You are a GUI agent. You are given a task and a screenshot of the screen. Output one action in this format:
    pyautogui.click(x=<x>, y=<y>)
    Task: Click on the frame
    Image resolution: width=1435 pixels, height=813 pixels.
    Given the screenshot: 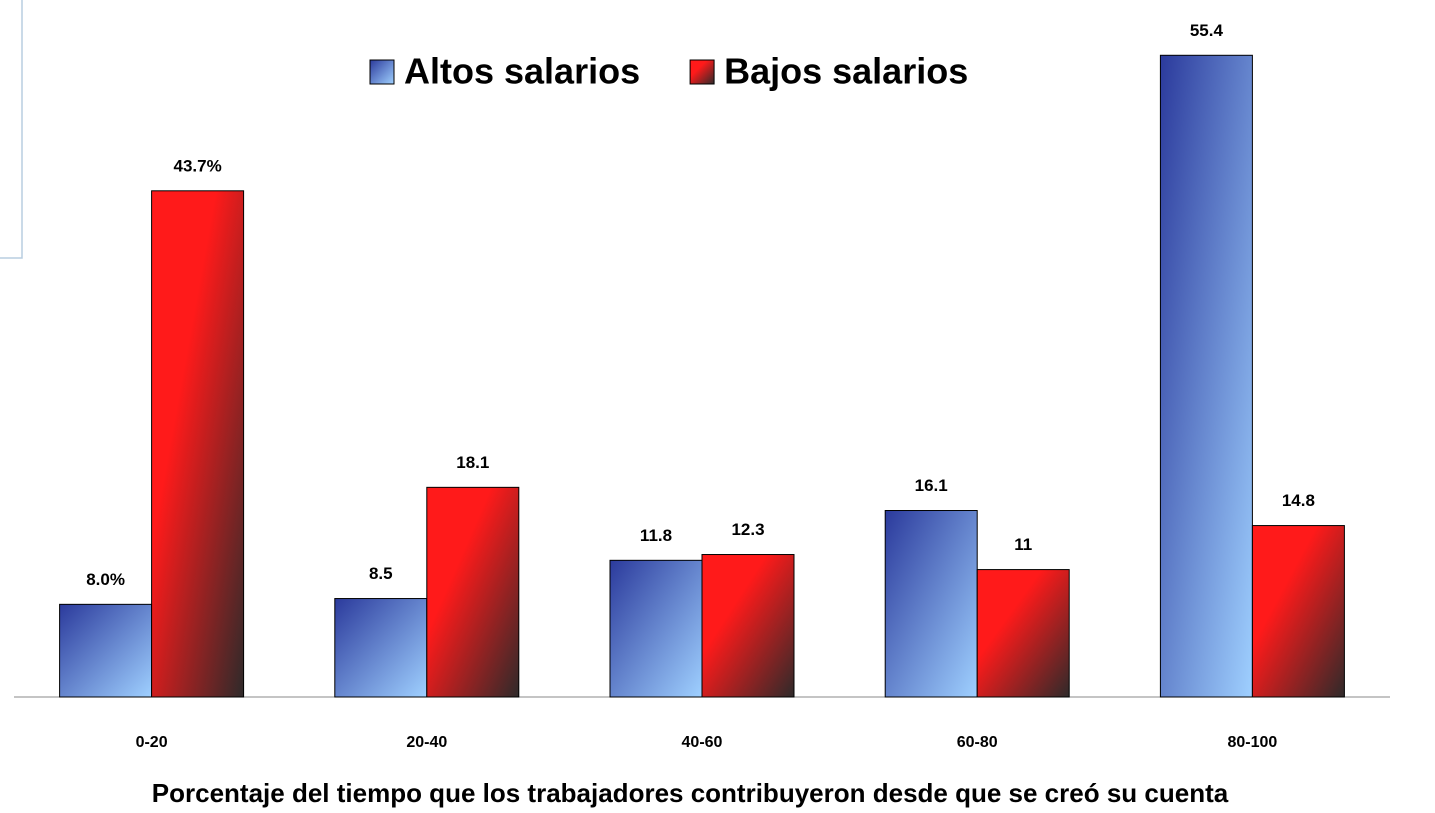 What is the action you would take?
    pyautogui.click(x=11, y=129)
    